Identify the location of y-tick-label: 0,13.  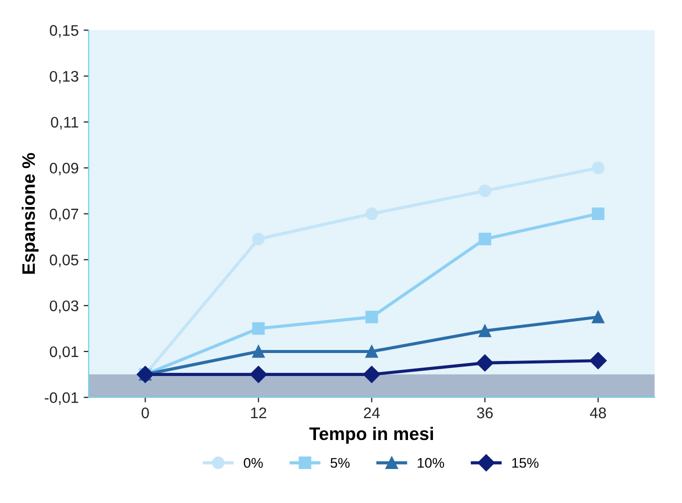
(64, 77).